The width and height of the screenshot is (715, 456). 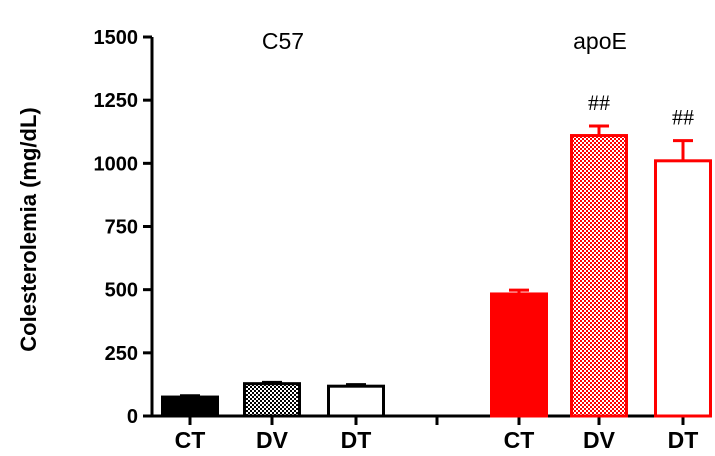 I want to click on group-label: apoE, so click(x=600, y=41).